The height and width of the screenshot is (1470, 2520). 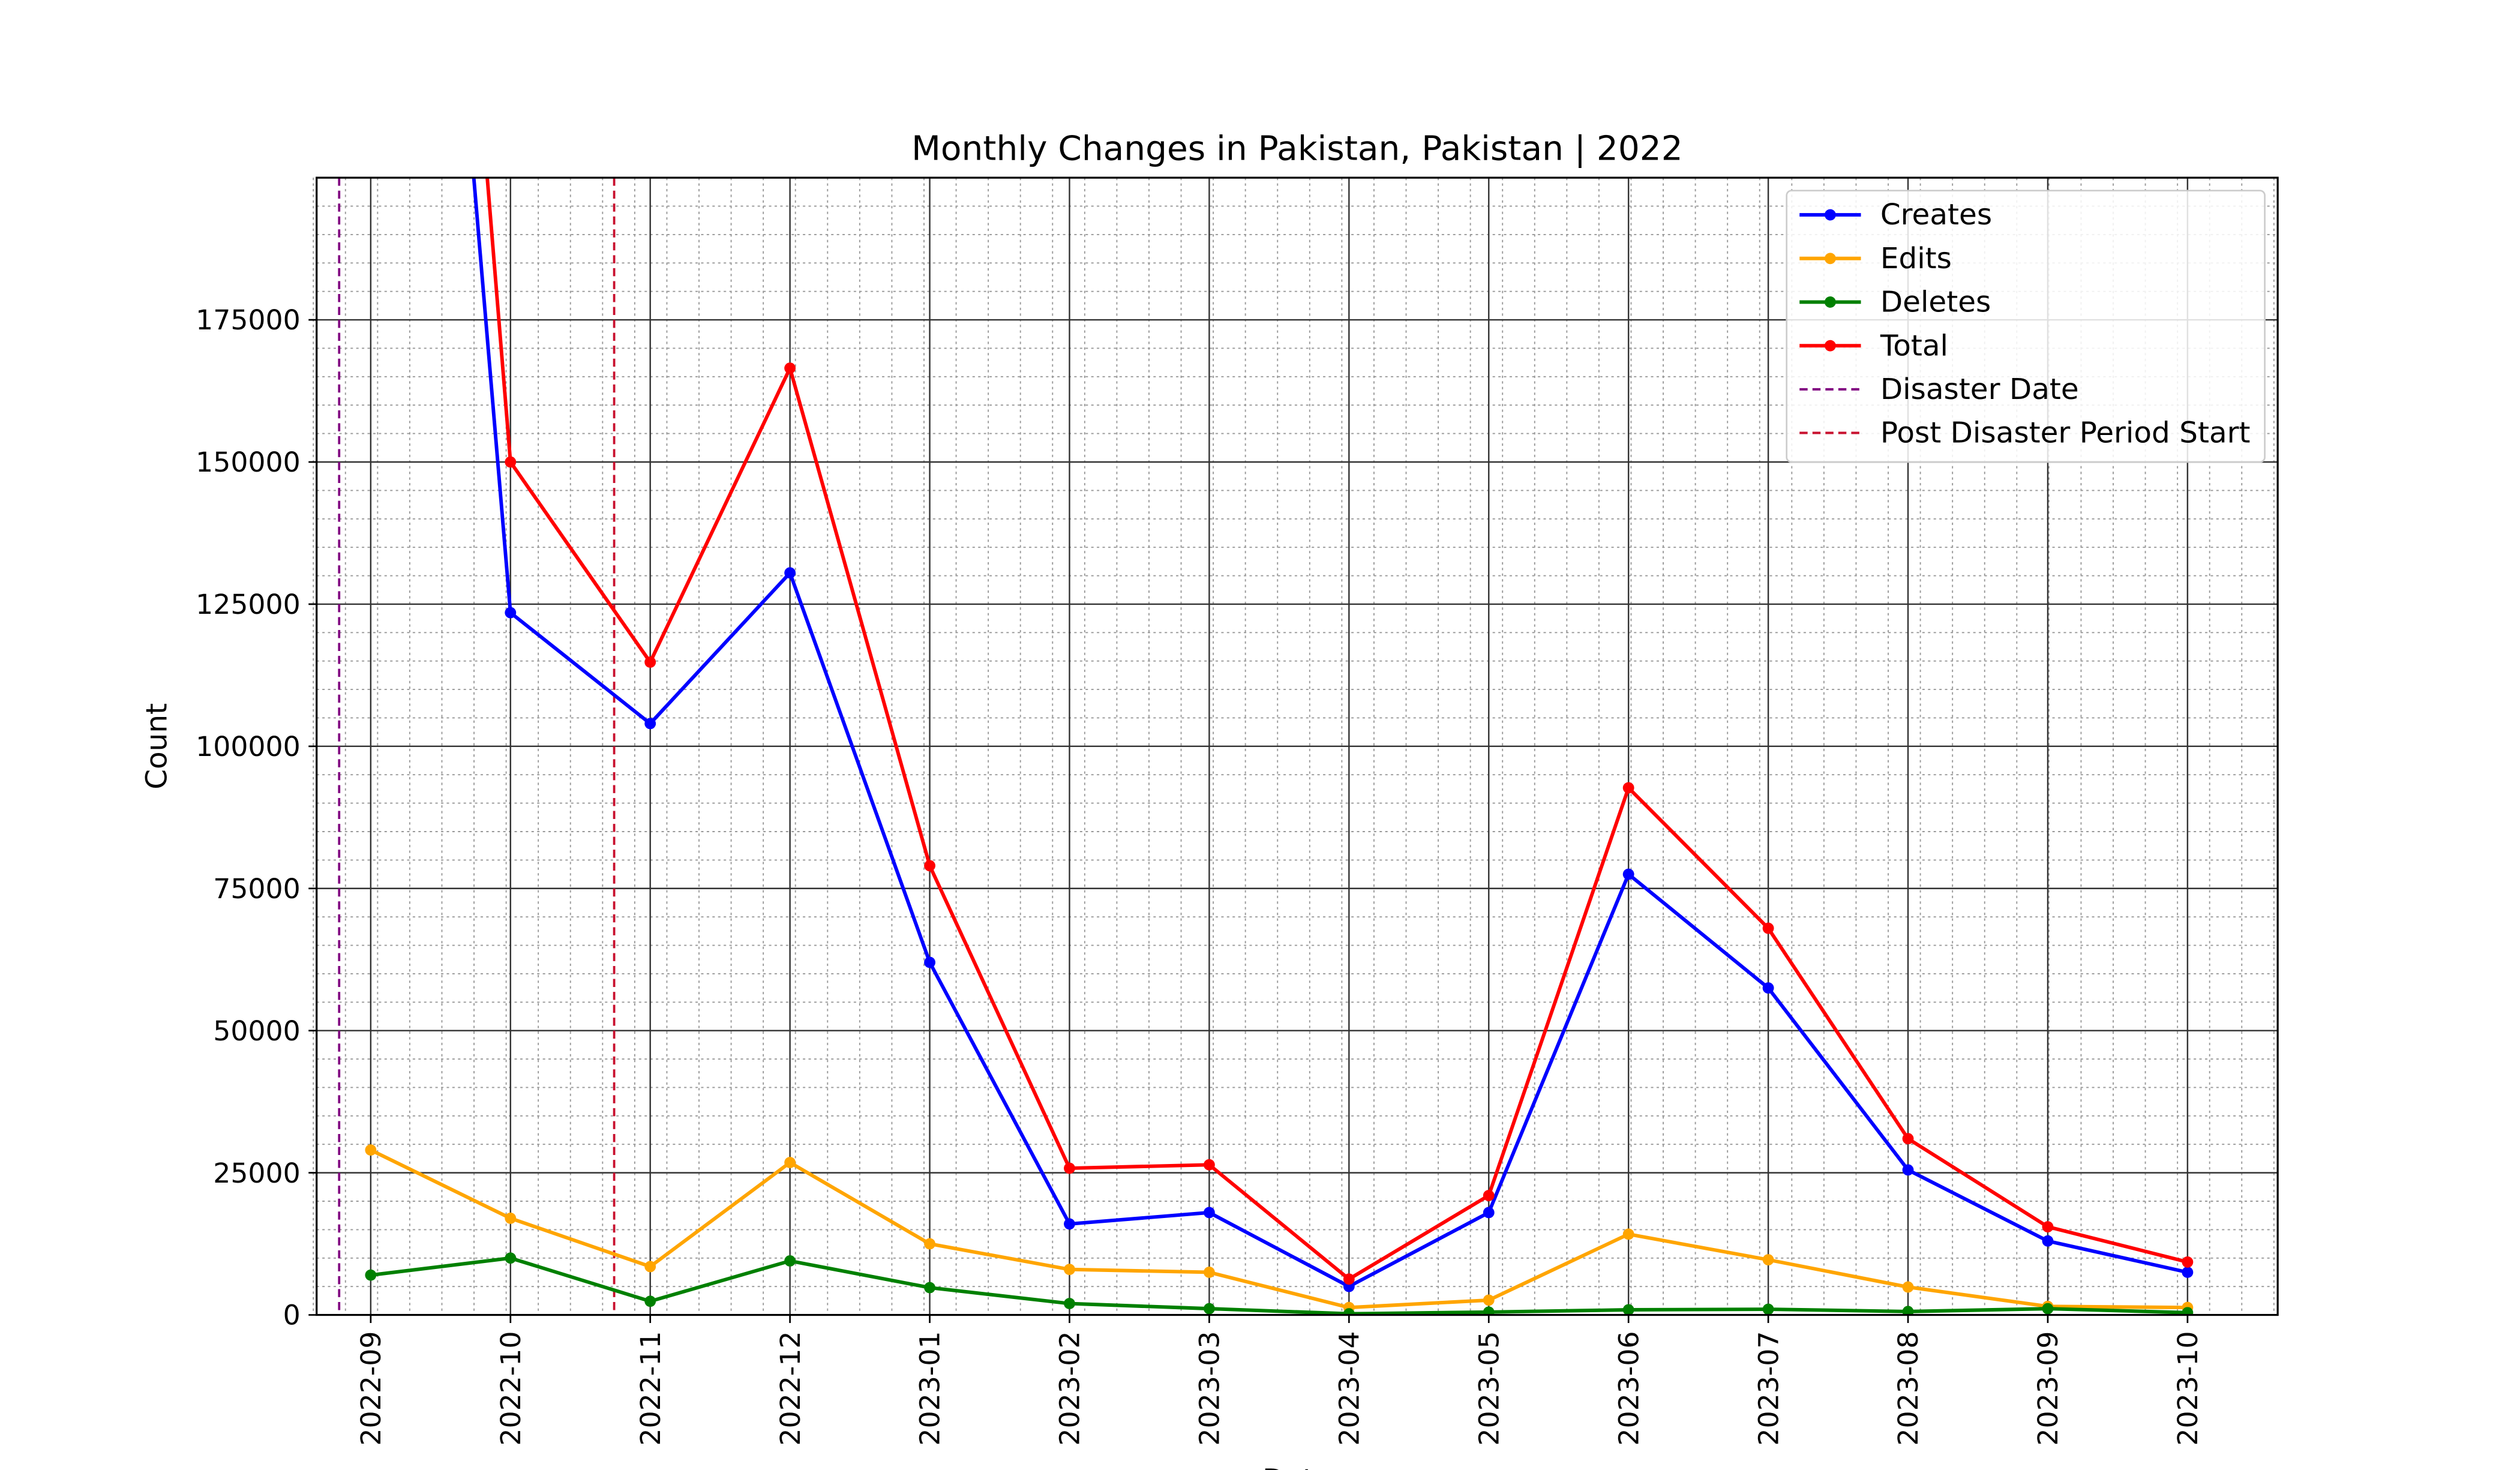 What do you see at coordinates (1936, 215) in the screenshot?
I see `legend-label: Creates` at bounding box center [1936, 215].